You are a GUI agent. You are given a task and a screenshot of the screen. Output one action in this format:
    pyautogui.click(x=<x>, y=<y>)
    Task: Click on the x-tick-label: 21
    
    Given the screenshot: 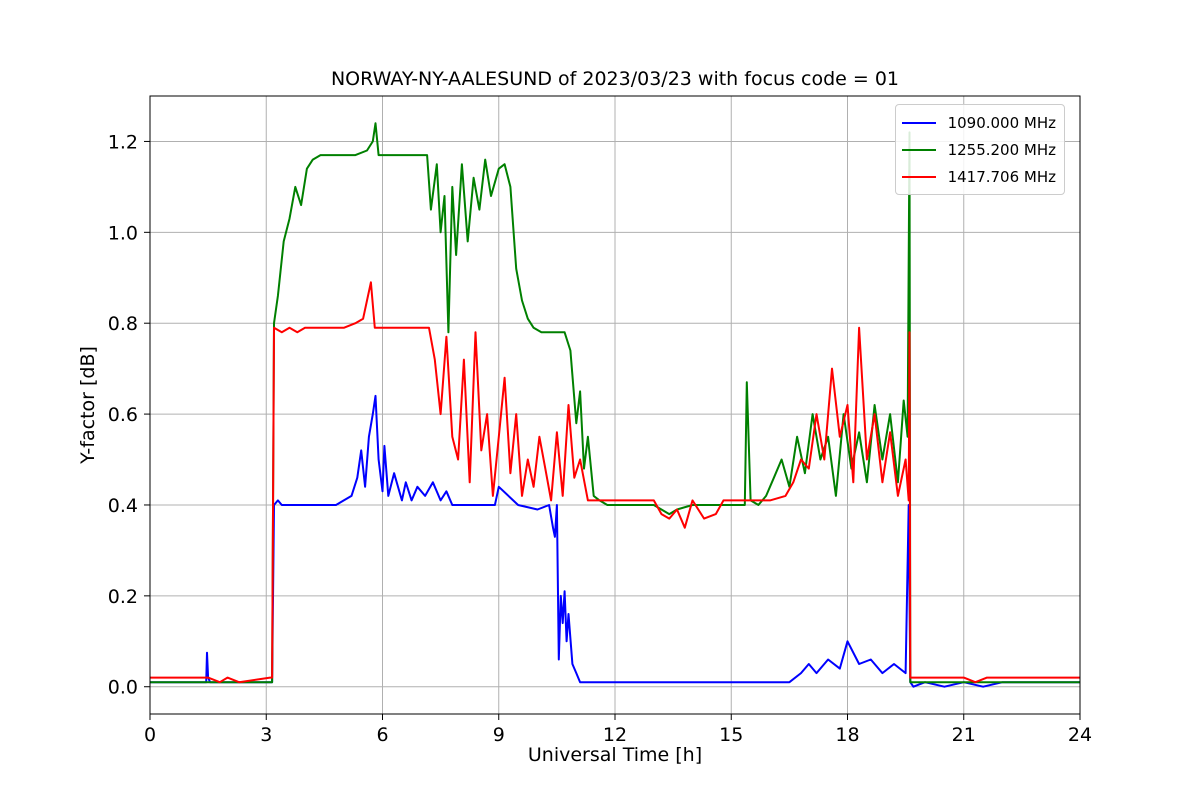 What is the action you would take?
    pyautogui.click(x=964, y=735)
    